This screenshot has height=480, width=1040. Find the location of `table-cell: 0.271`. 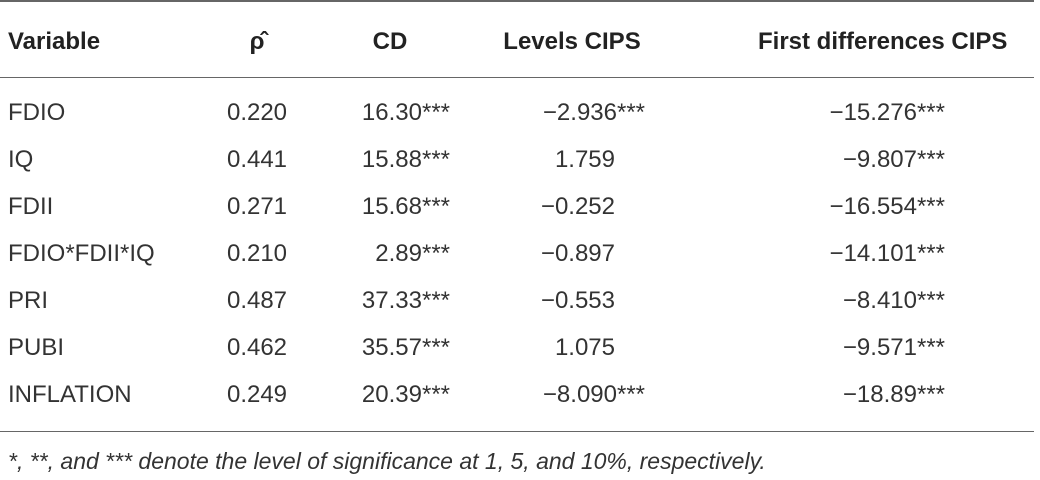

table-cell: 0.271 is located at coordinates (257, 206).